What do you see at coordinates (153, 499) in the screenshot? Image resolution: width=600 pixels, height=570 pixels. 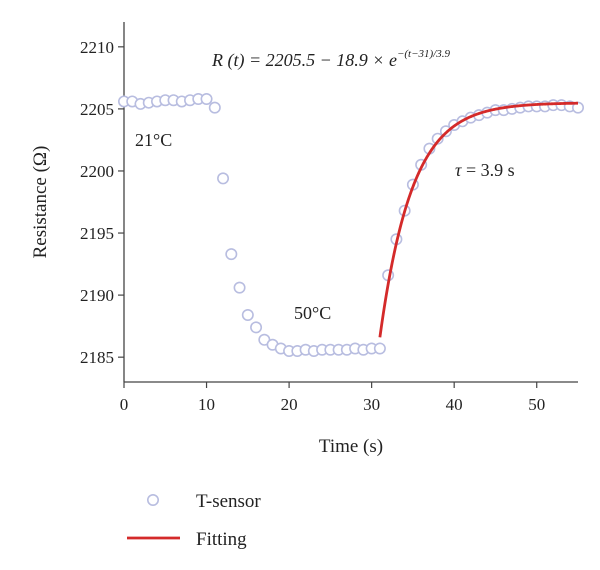 I see `legend-marker-t-sensor` at bounding box center [153, 499].